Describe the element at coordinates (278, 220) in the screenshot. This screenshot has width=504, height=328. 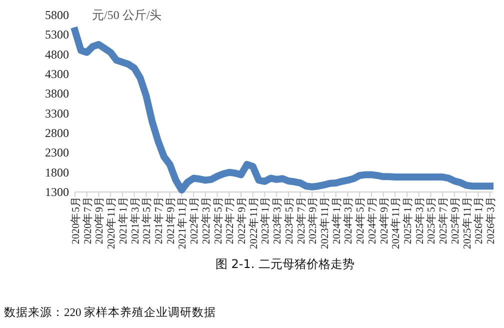
I see `x-tick-label: 2023年3月` at that location.